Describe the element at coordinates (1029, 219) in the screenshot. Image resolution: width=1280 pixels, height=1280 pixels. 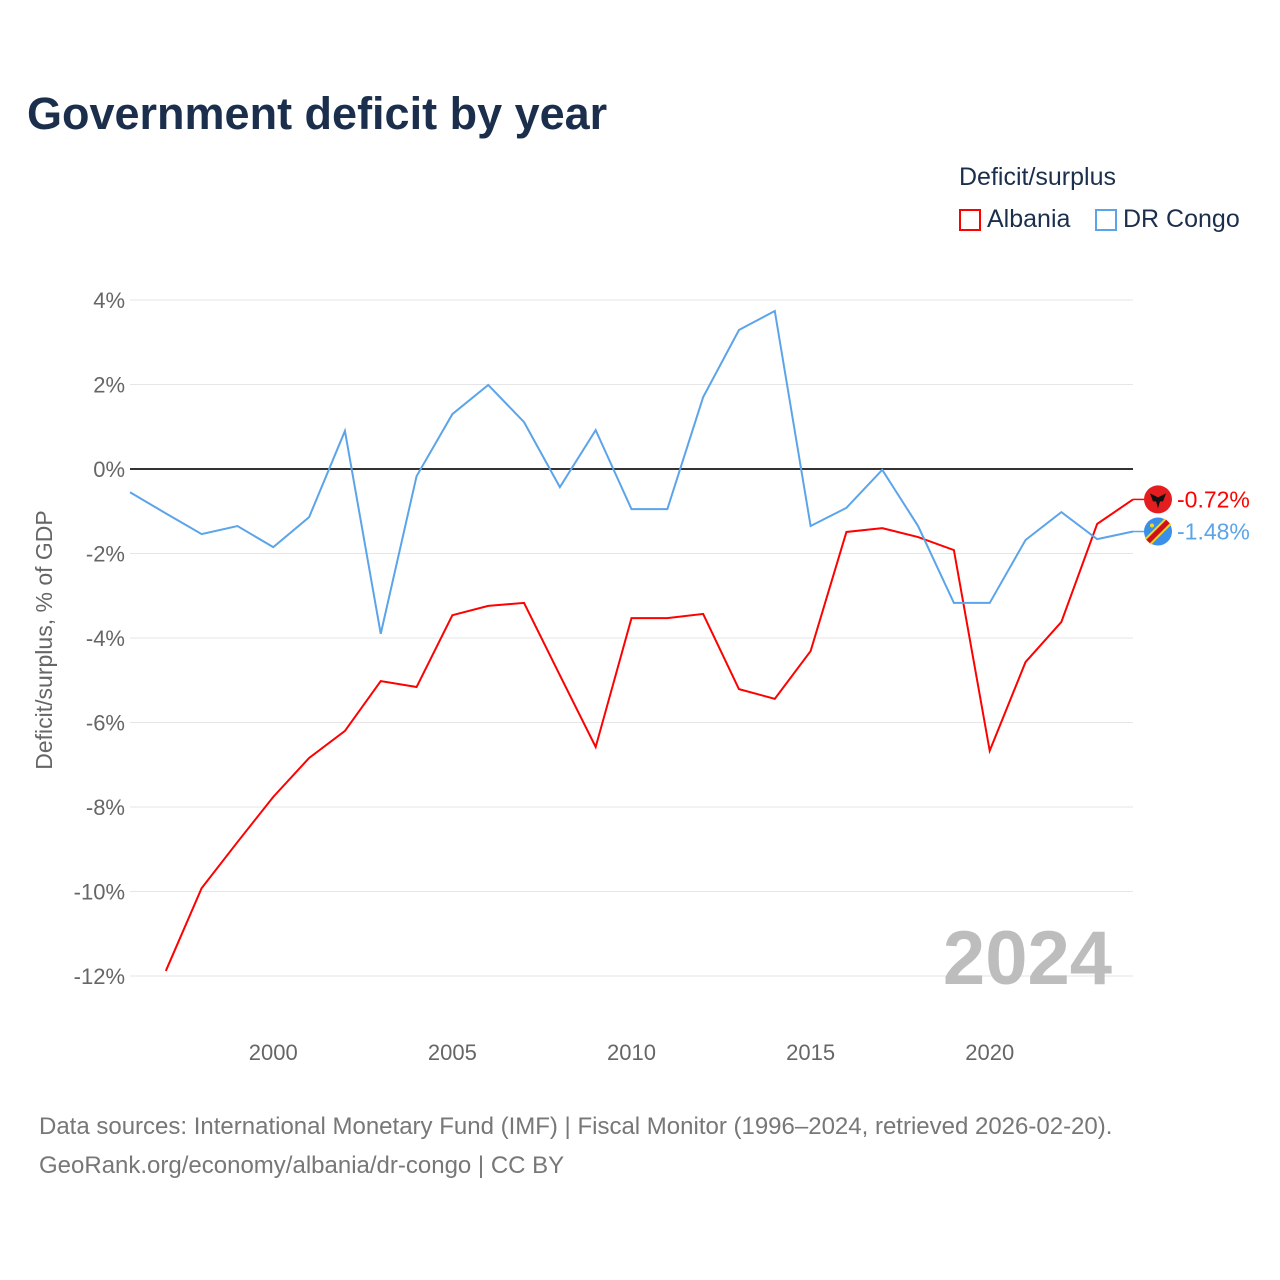
I see `legend-label-albania: Albania` at that location.